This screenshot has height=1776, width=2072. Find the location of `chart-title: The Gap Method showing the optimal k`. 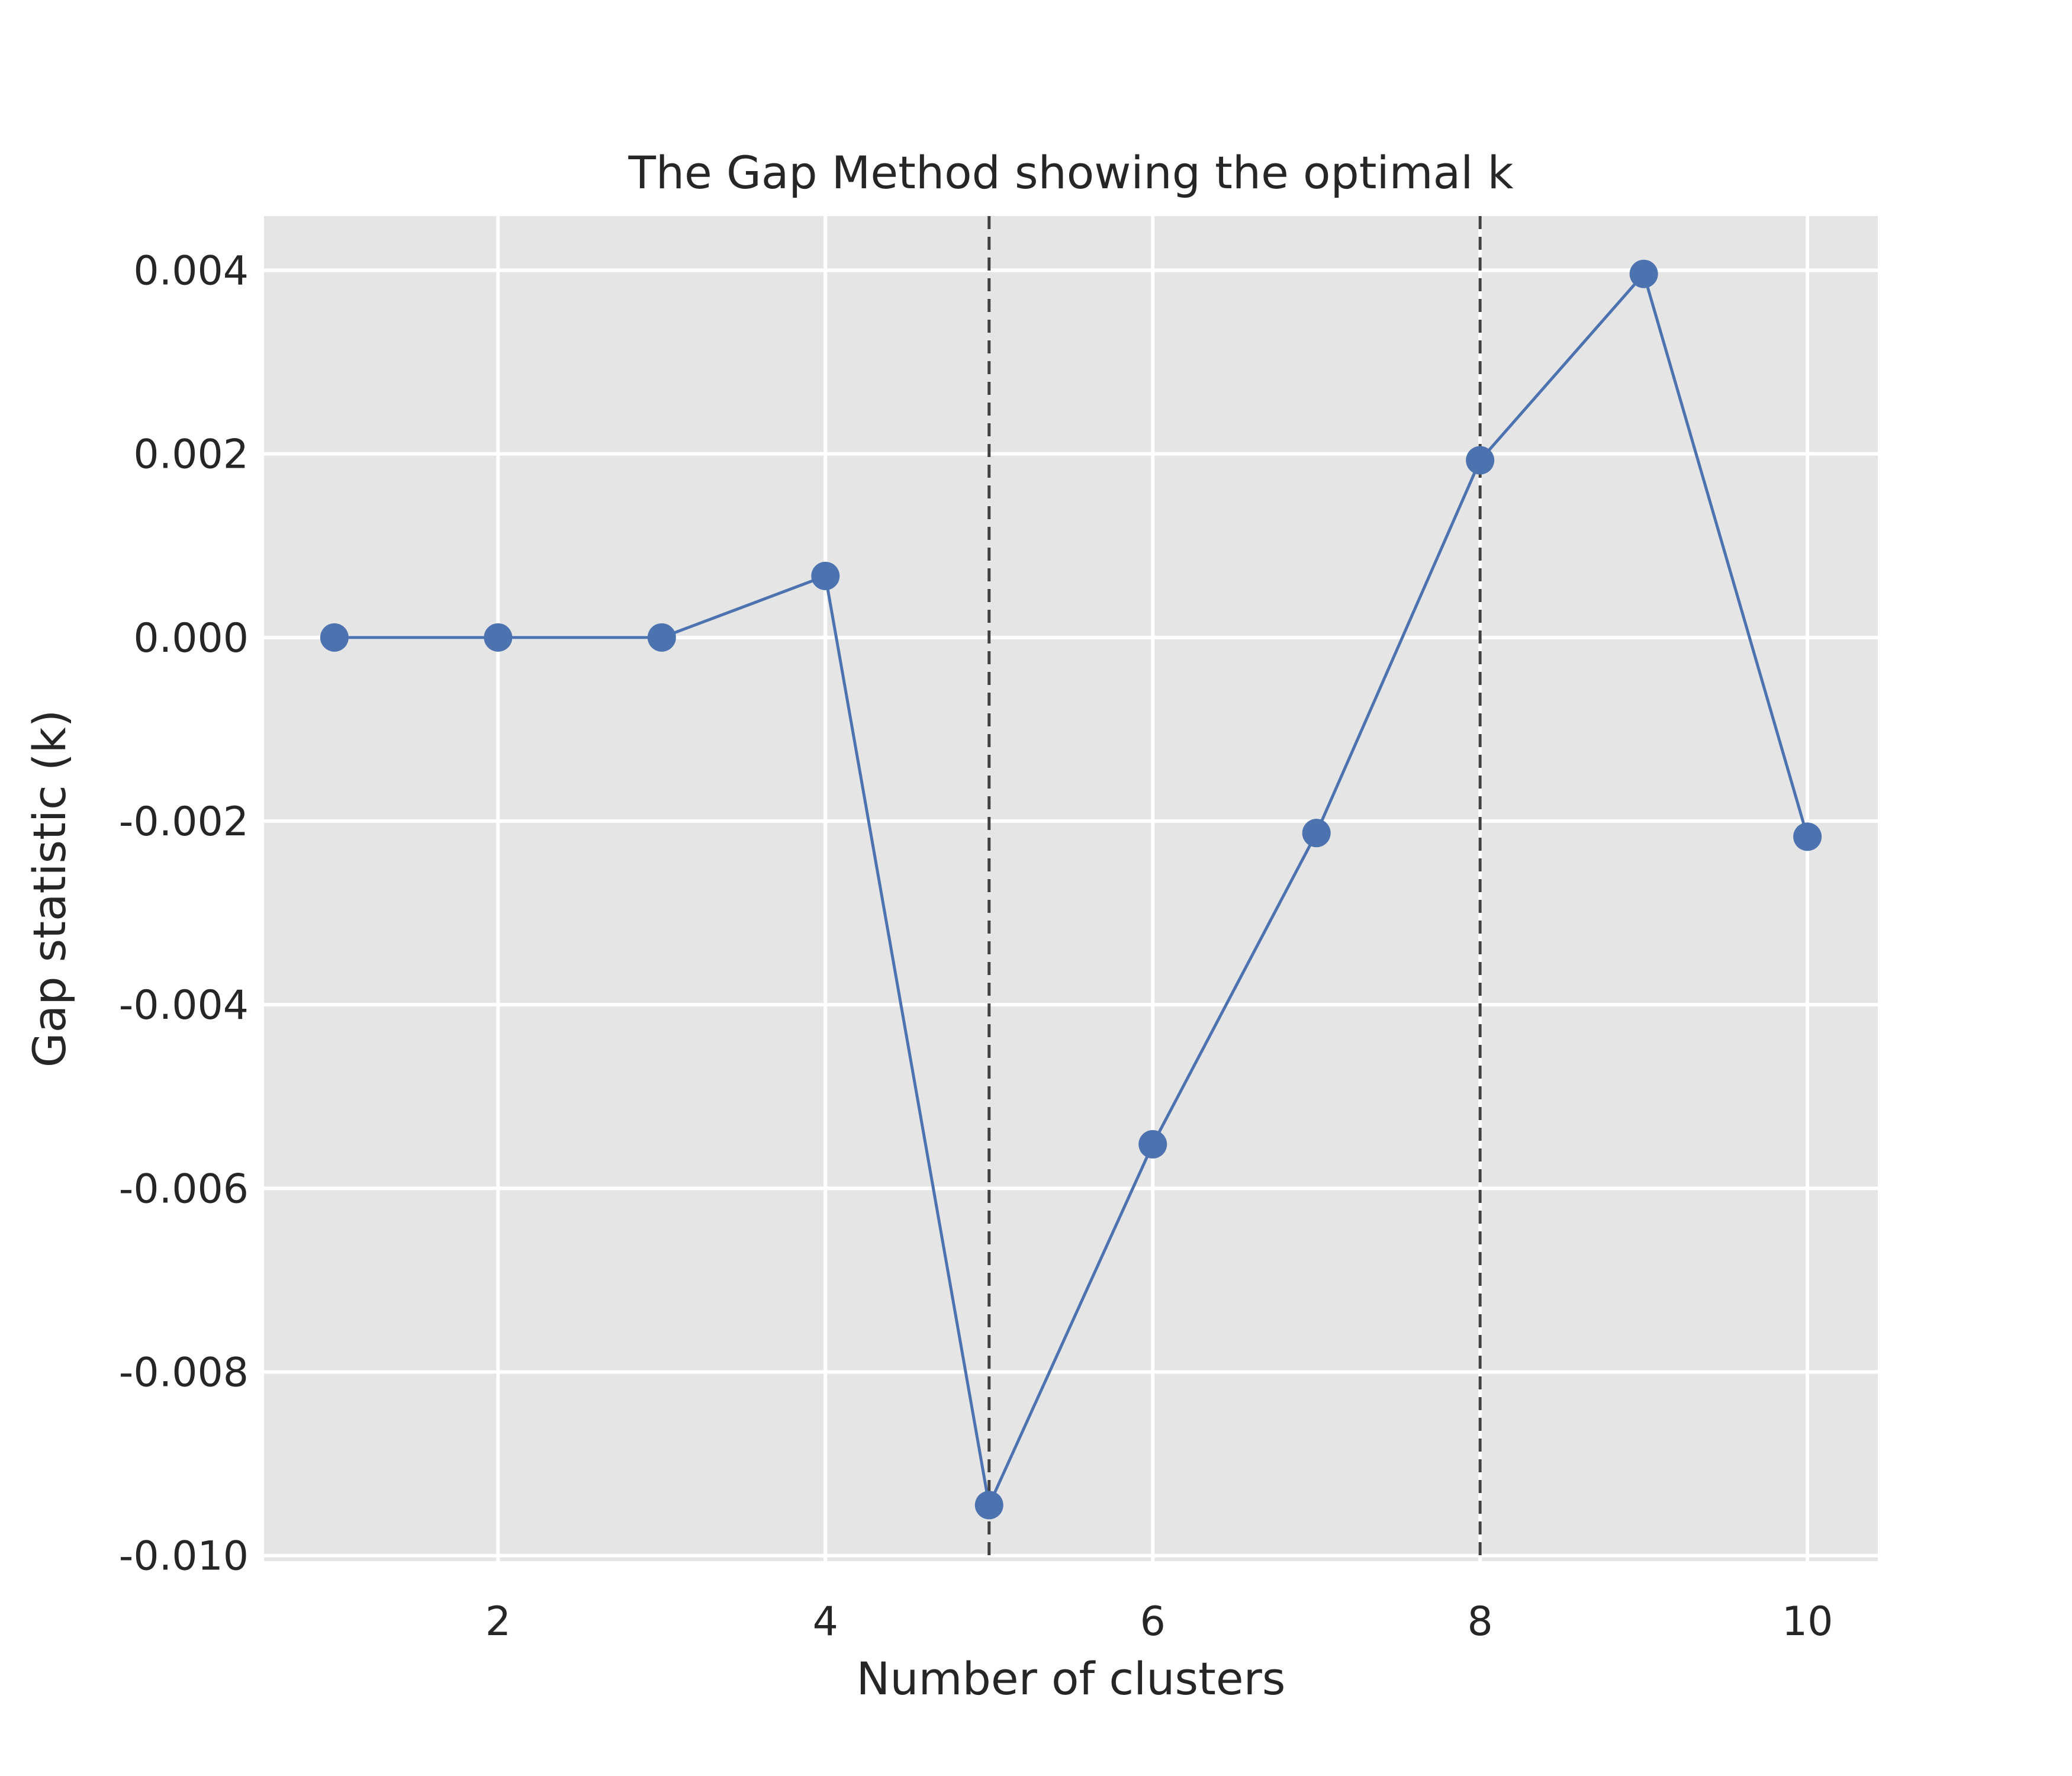

chart-title: The Gap Method showing the optimal k is located at coordinates (1070, 172).